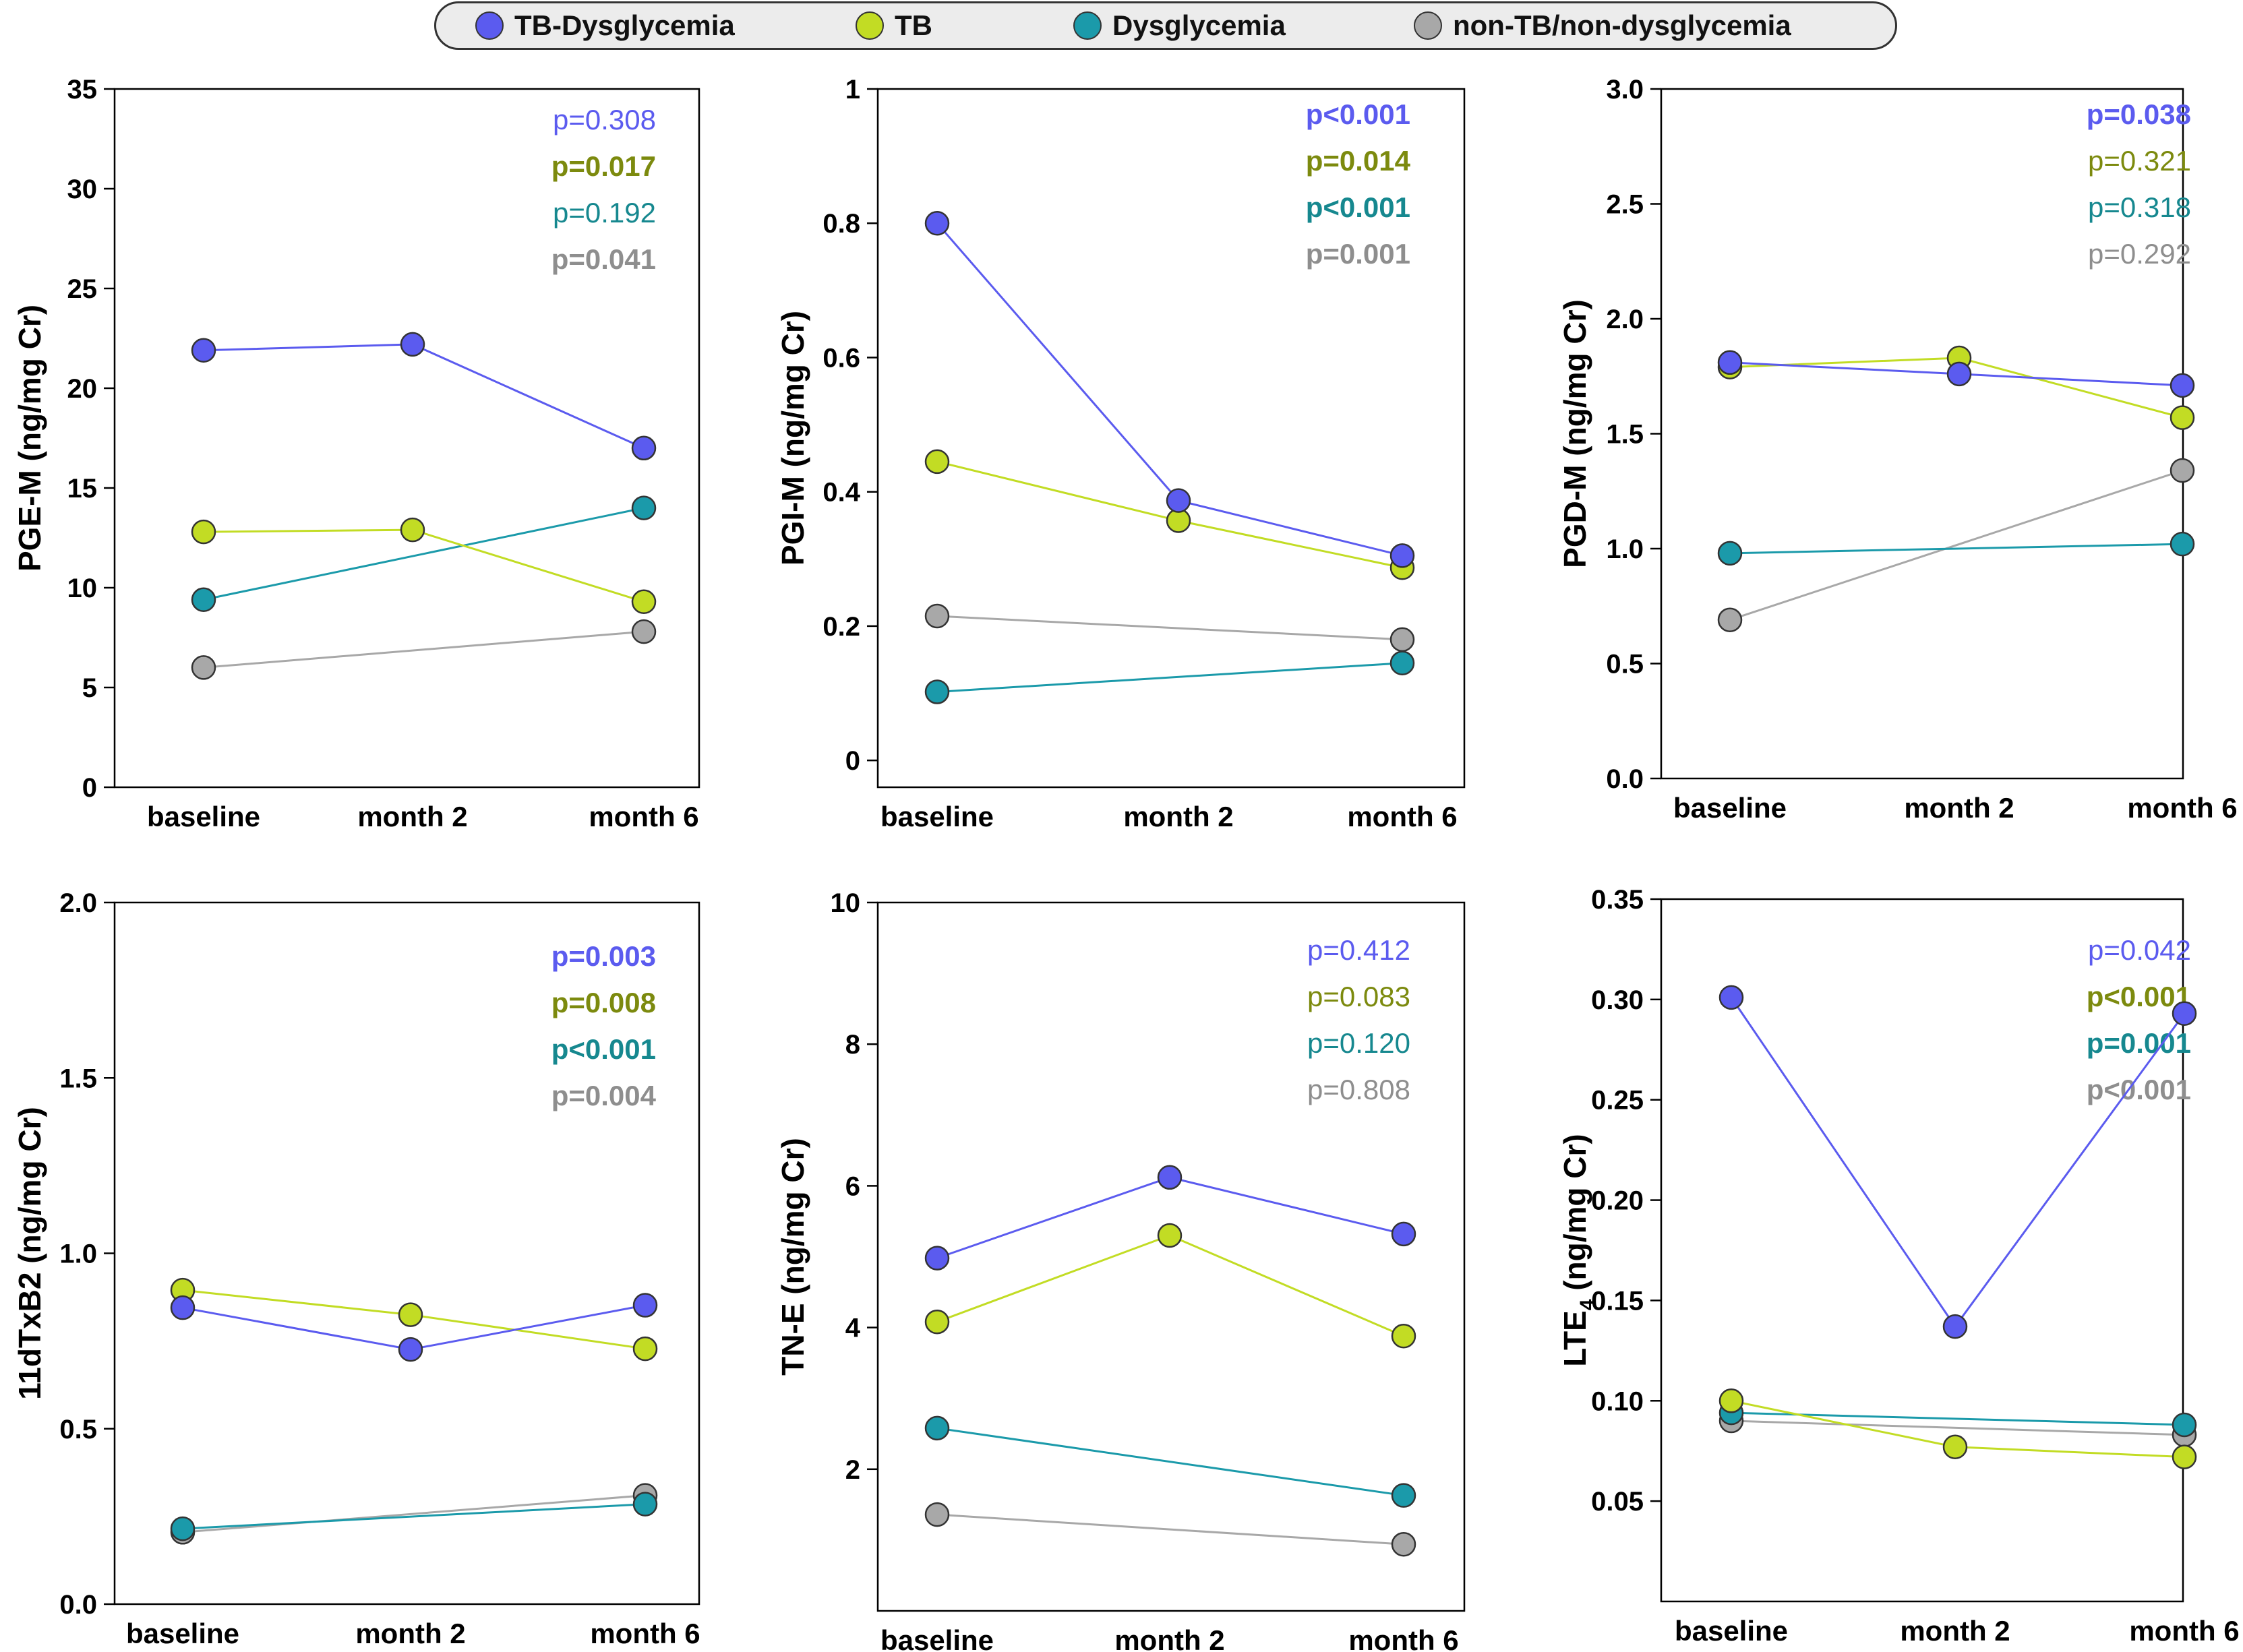 This screenshot has height=1652, width=2243. What do you see at coordinates (841, 627) in the screenshot?
I see `y-tick-label: 0.2` at bounding box center [841, 627].